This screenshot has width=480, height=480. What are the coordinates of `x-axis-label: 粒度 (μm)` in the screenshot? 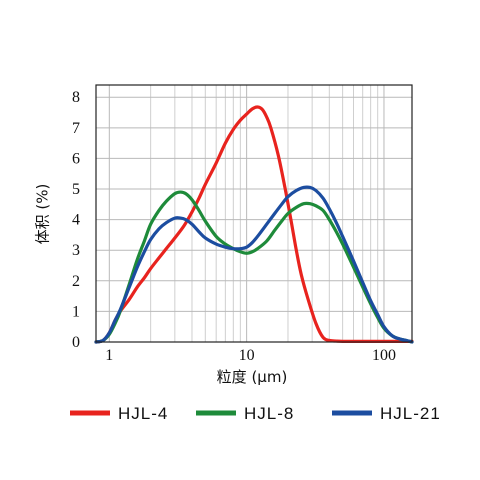 It's located at (252, 377).